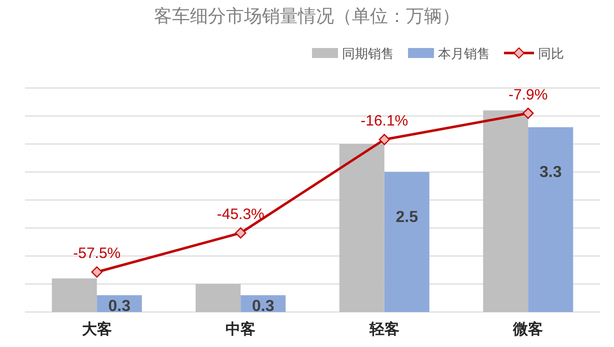 This screenshot has width=614, height=347. Describe the element at coordinates (97, 329) in the screenshot. I see `x-tick-label: 大客` at that location.